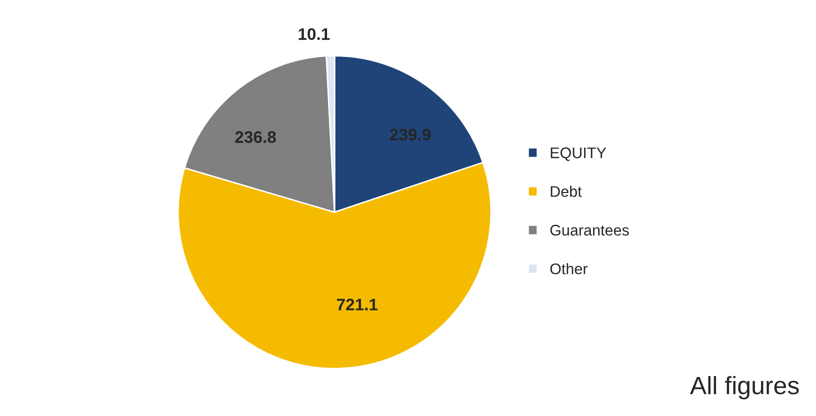  Describe the element at coordinates (410, 134) in the screenshot. I see `data-label: 239.9` at that location.